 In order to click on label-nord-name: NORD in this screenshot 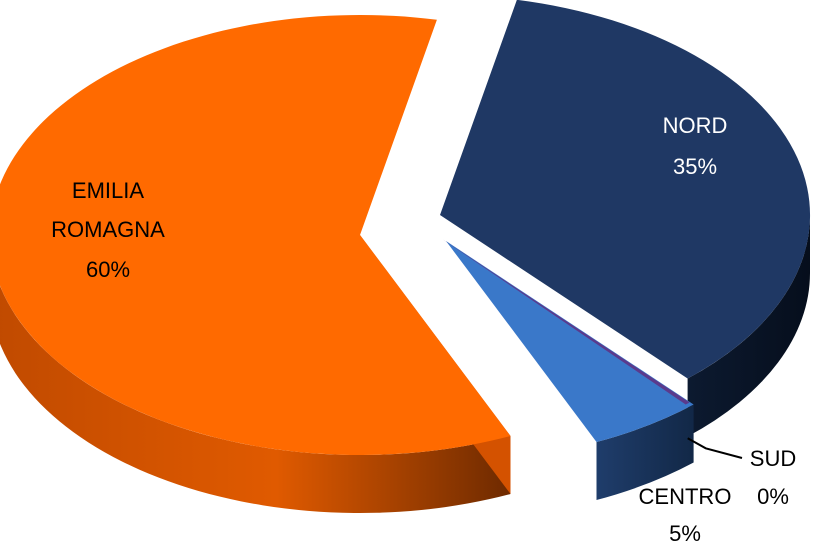, I will do `click(695, 125)`.